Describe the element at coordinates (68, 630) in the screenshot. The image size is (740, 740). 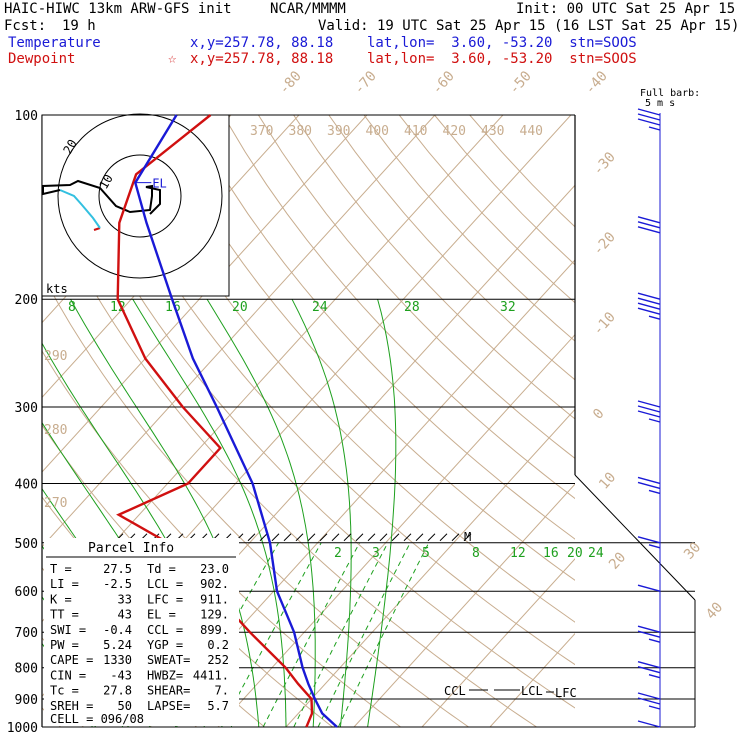
I see `parcel-key: SWI =` at that location.